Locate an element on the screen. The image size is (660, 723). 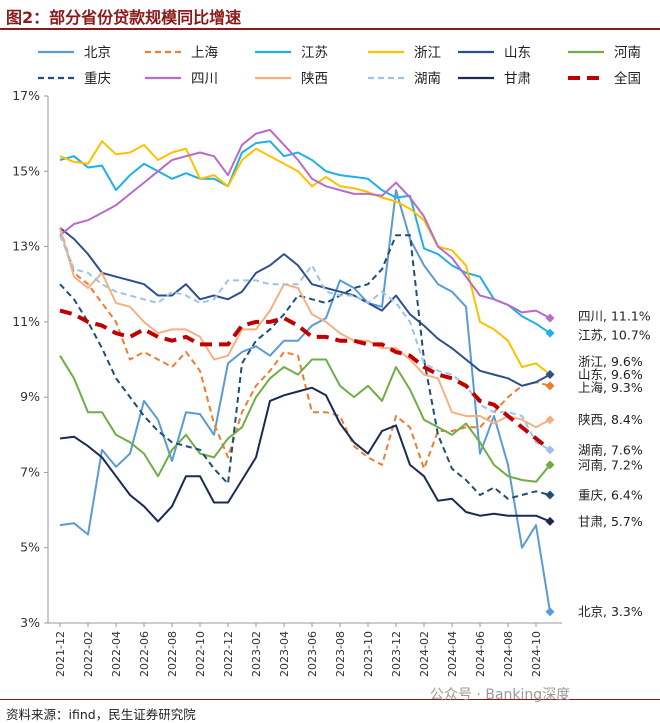
x-tick-label: 2023-12 is located at coordinates (396, 654).